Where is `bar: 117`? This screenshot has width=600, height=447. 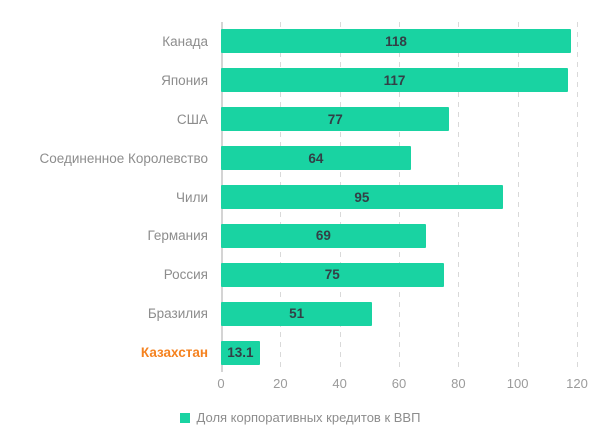 bar: 117 is located at coordinates (395, 80).